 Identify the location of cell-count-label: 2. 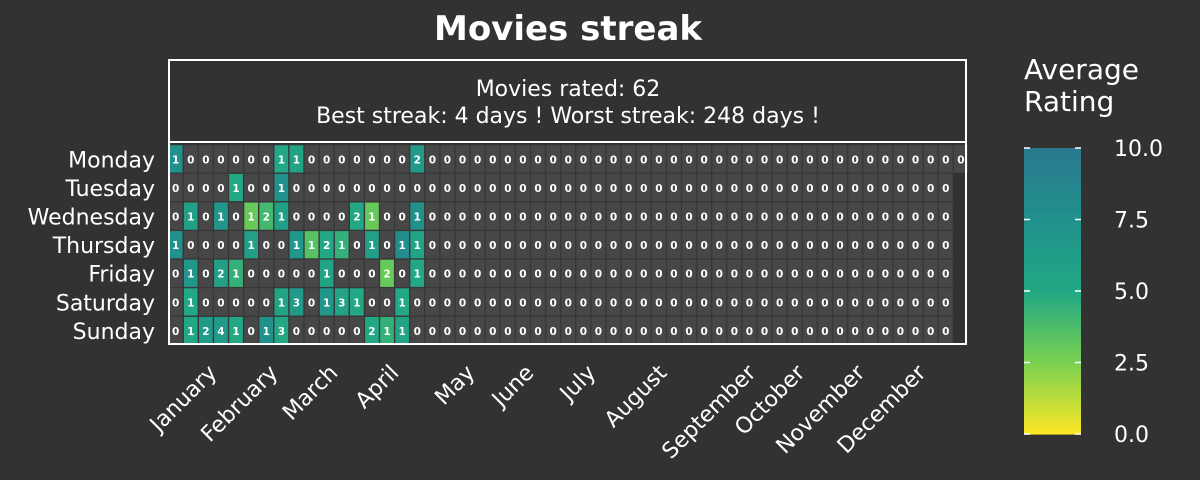
(220, 275).